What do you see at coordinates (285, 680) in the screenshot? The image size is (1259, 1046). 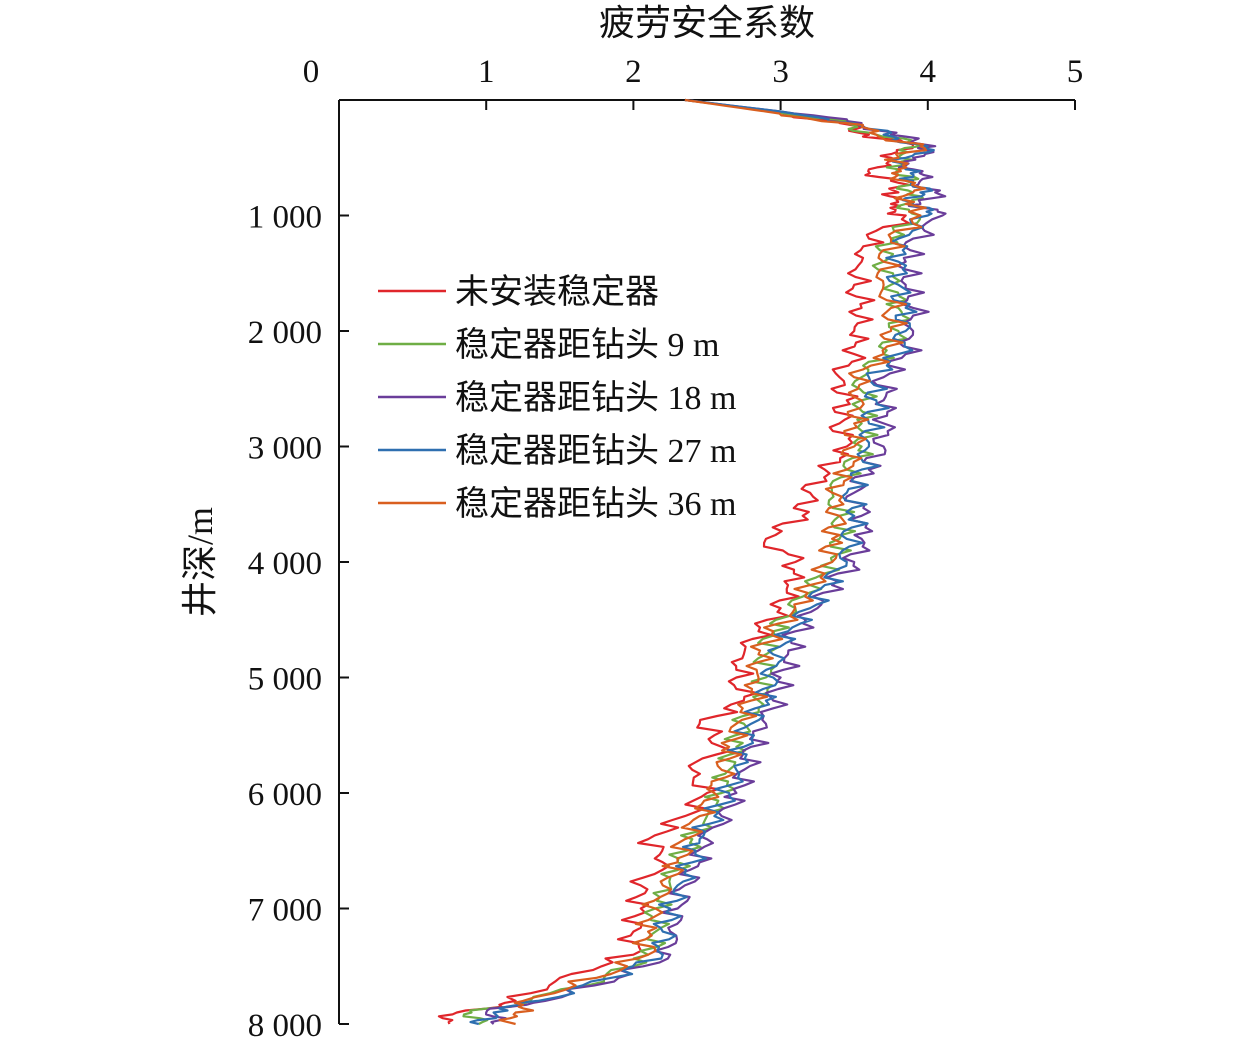 I see `y-tick-label: 5 000` at bounding box center [285, 680].